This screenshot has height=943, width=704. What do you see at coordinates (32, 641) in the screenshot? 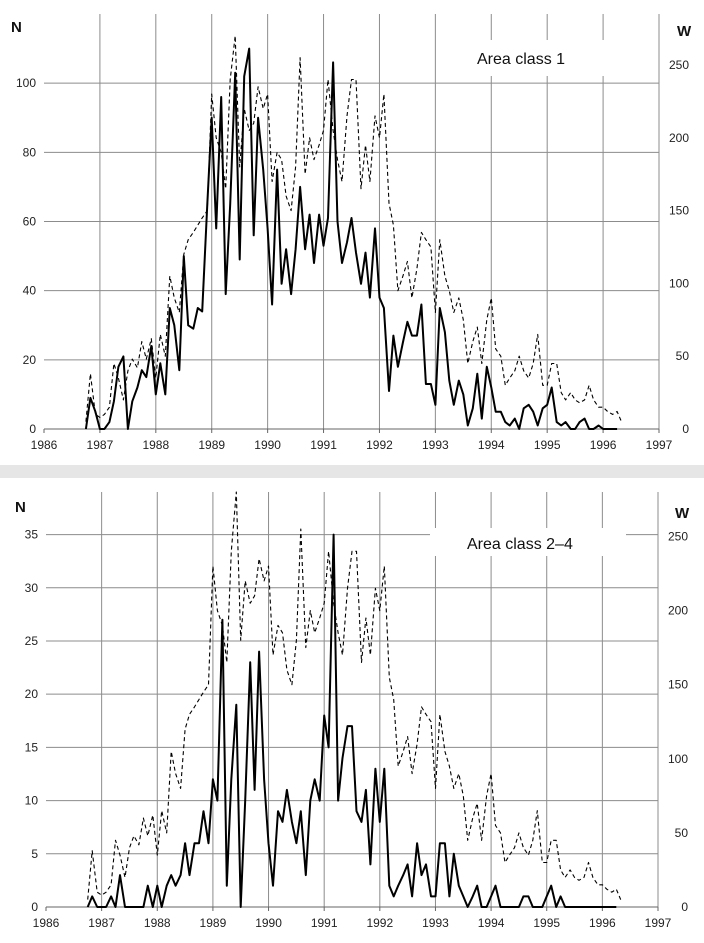
I see `left-y-tick-label: 25` at bounding box center [32, 641].